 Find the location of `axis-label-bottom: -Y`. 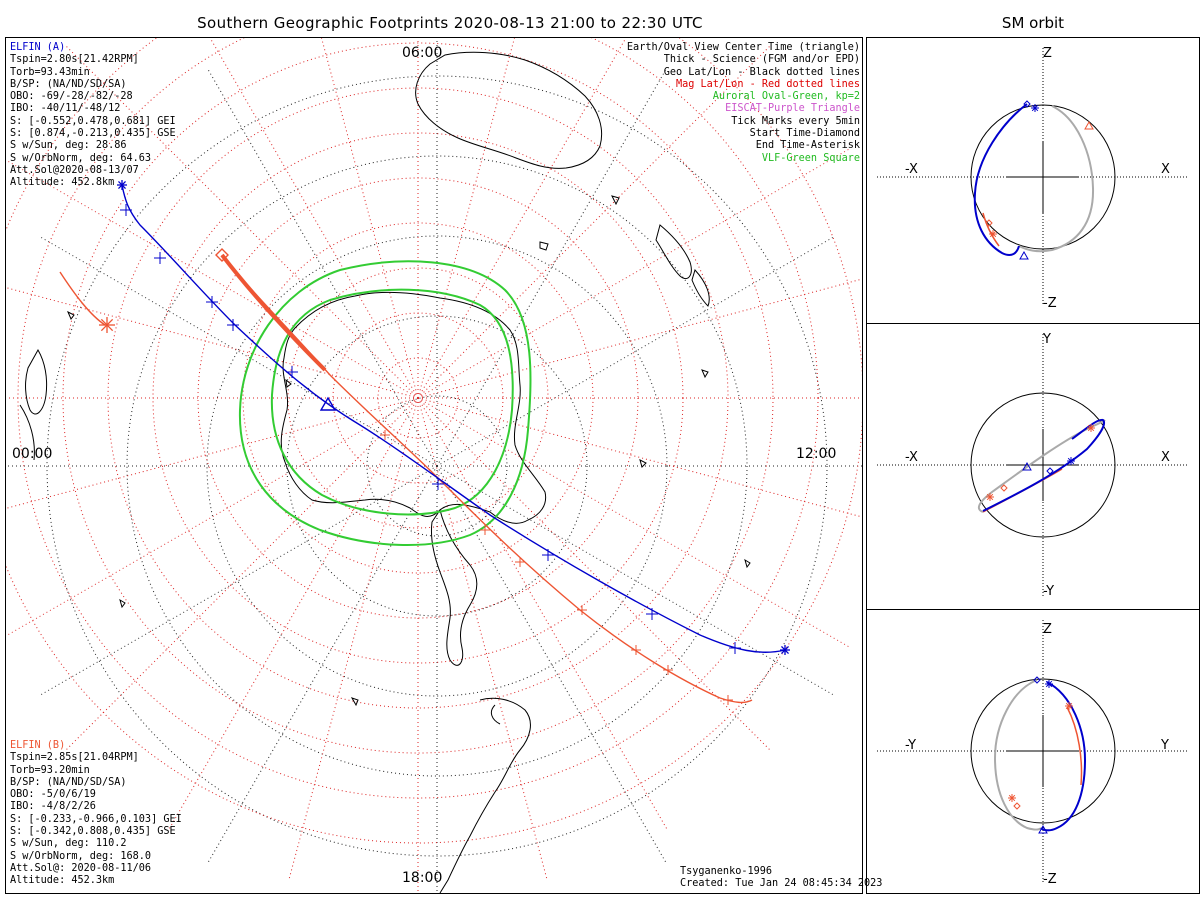

axis-label-bottom: -Y is located at coordinates (1049, 591).